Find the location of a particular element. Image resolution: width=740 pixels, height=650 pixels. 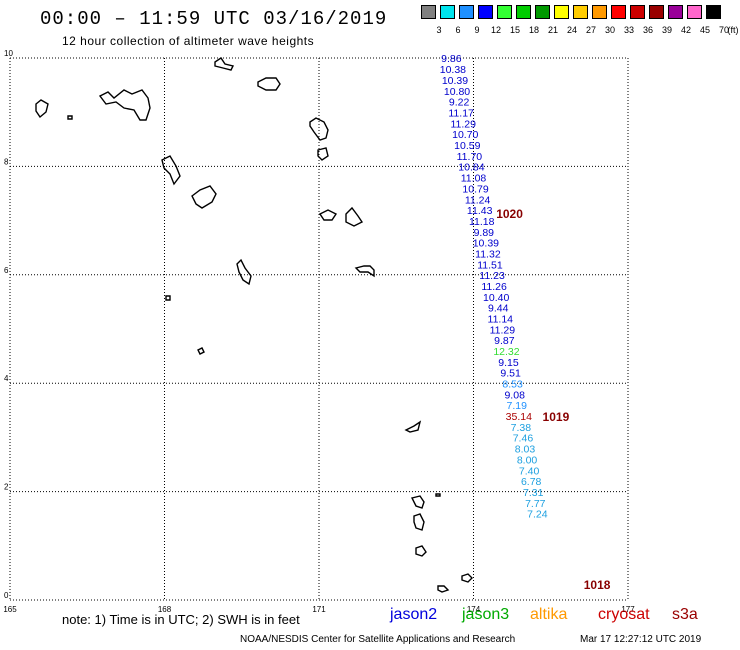

wave-height-value: 7.31 is located at coordinates (533, 493).